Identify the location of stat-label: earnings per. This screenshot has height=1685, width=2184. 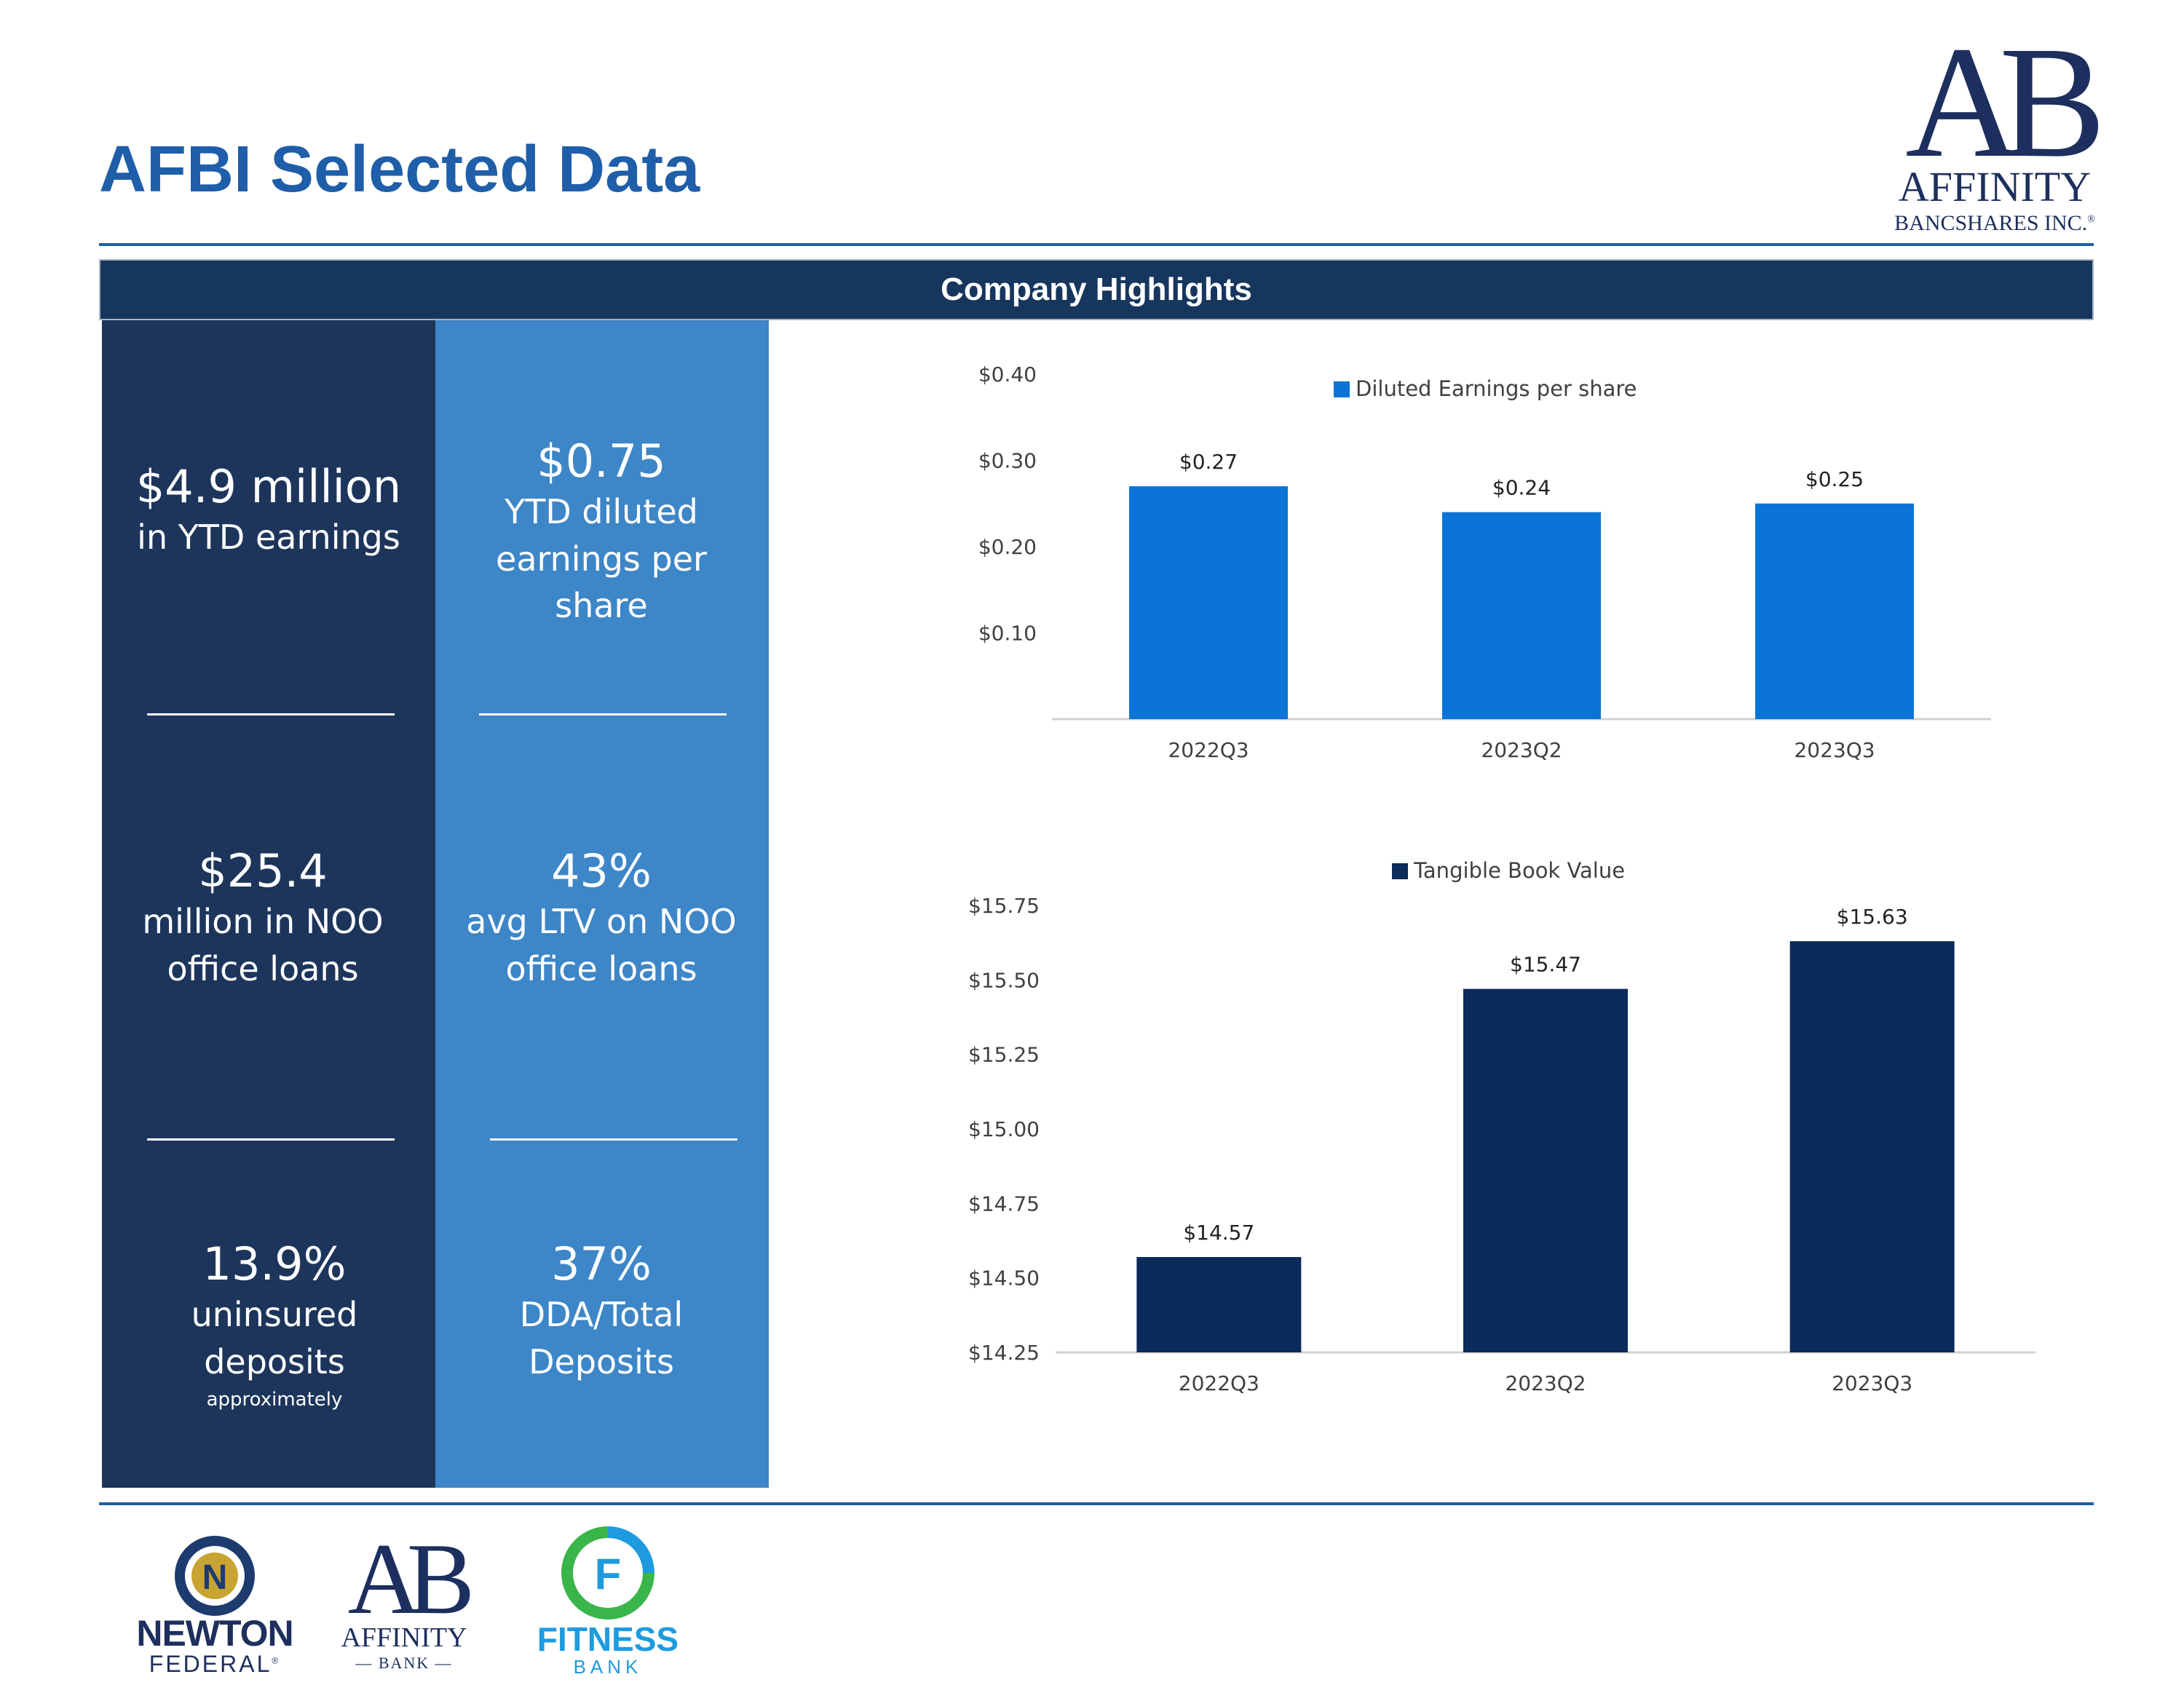
(601, 559).